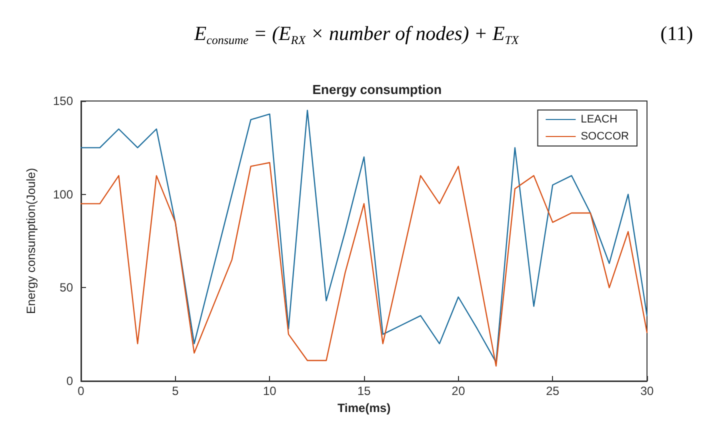  I want to click on x-tick-label: 30, so click(647, 391).